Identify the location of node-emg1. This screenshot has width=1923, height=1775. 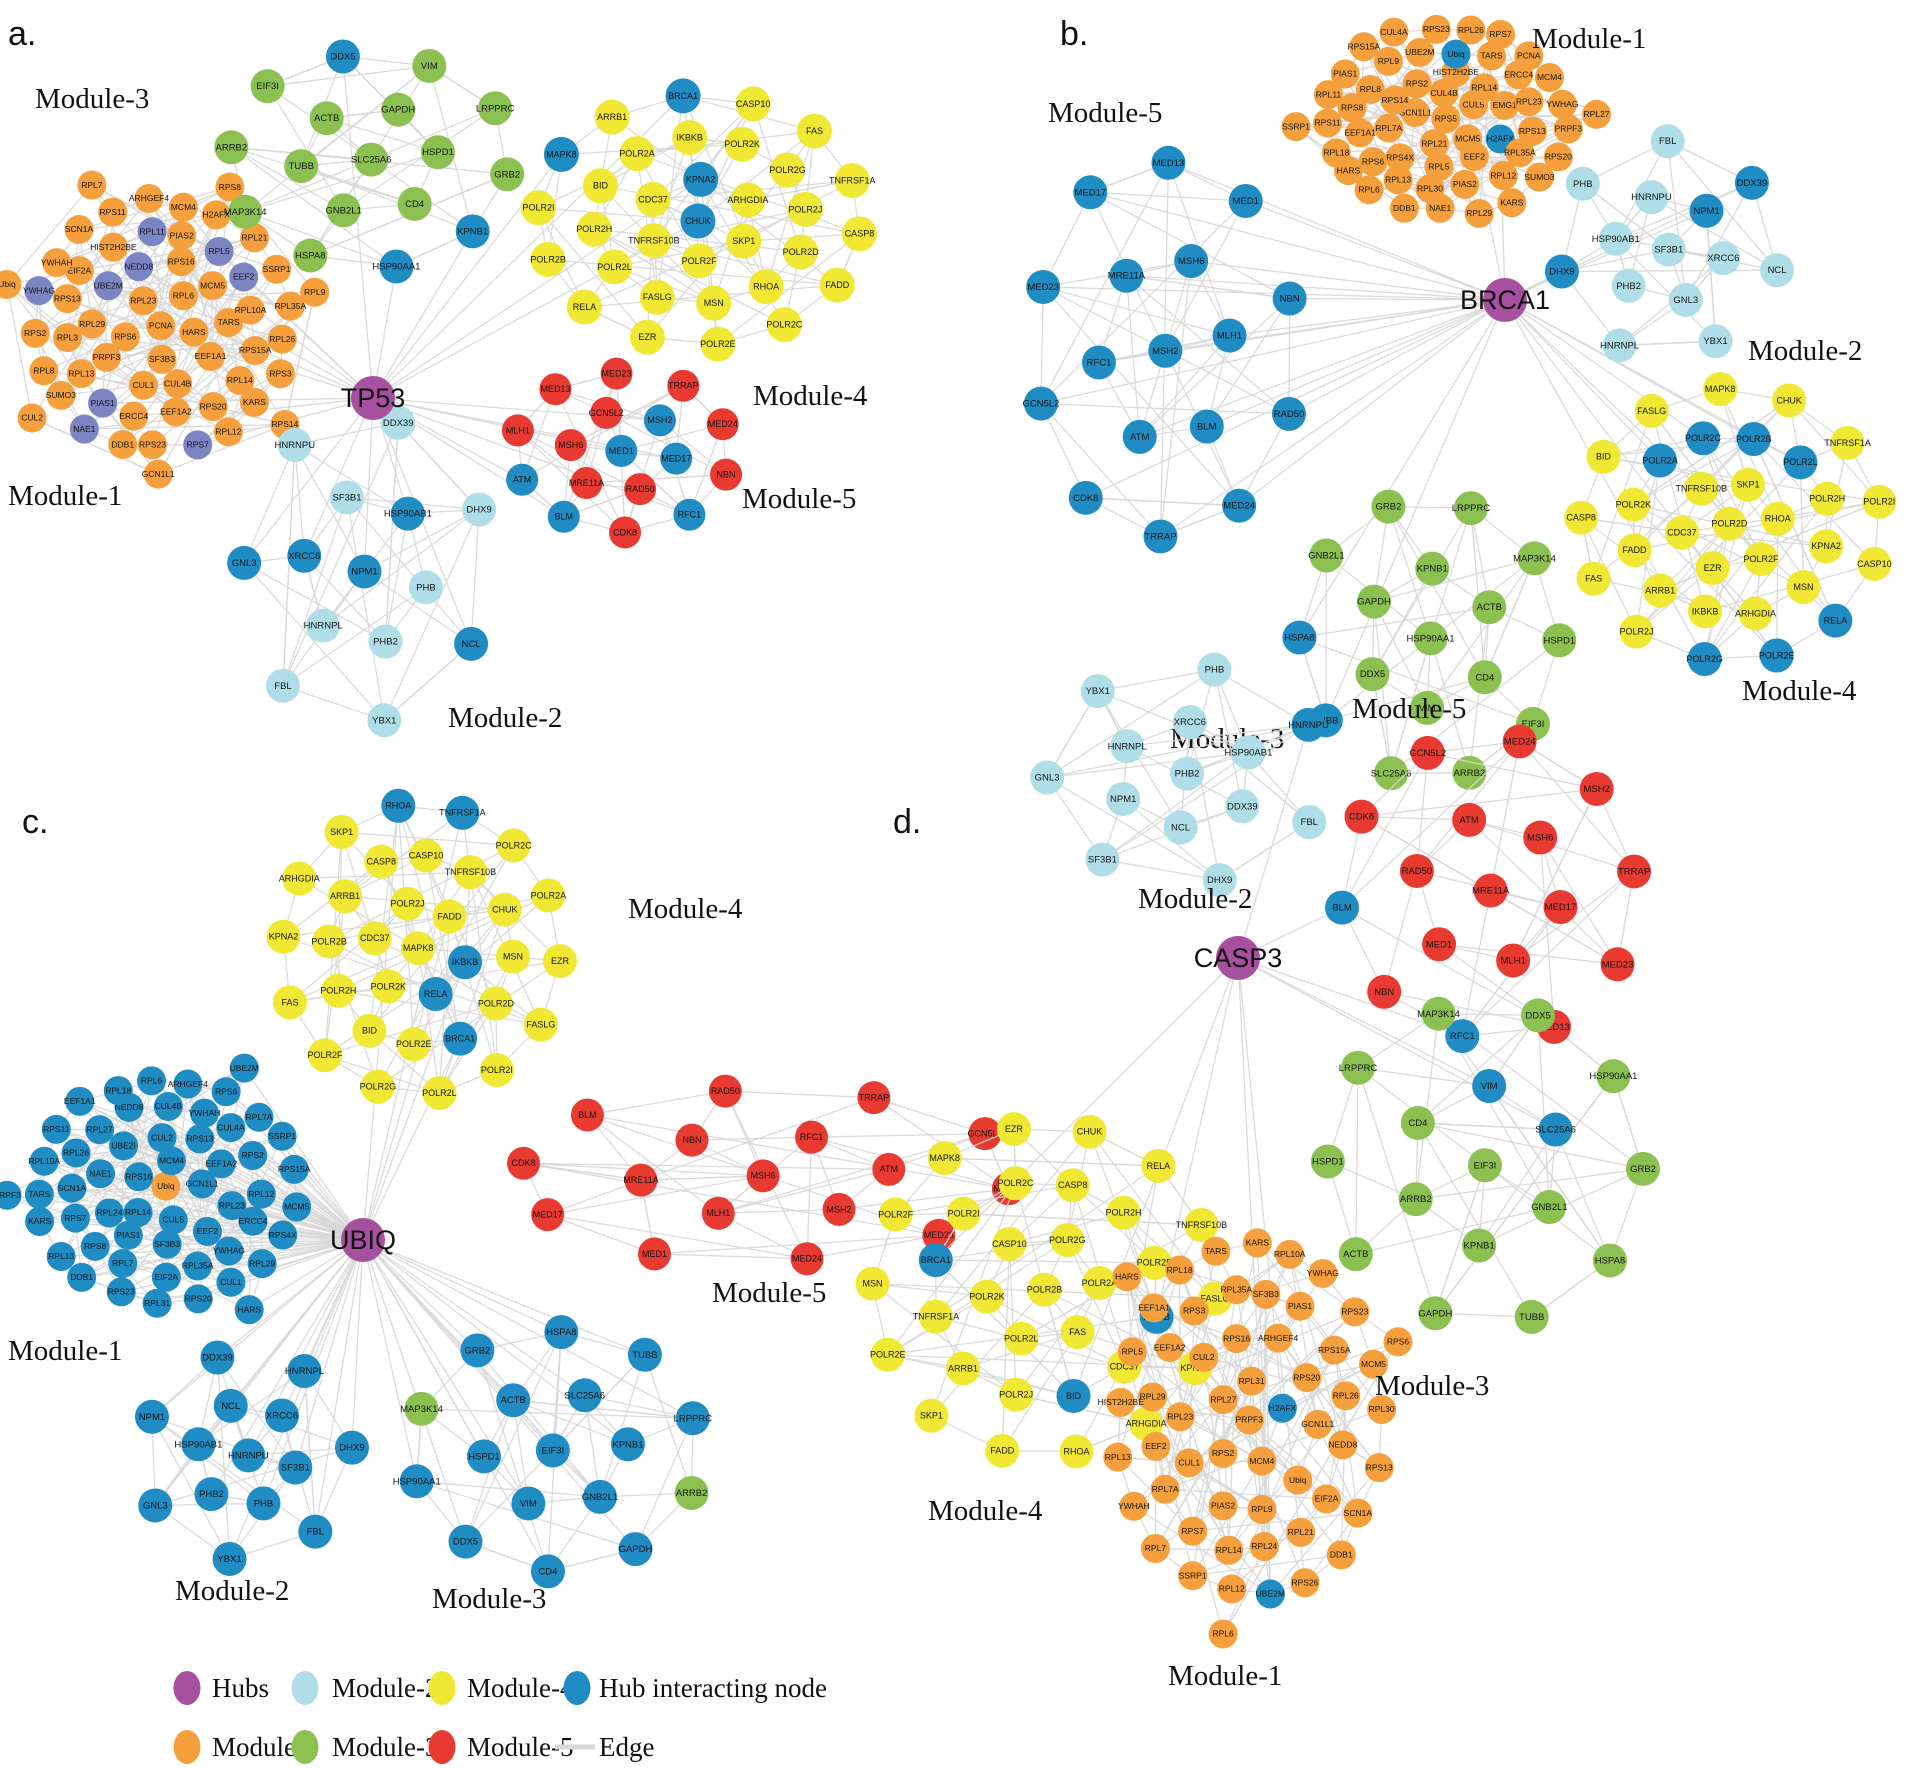
(1505, 105).